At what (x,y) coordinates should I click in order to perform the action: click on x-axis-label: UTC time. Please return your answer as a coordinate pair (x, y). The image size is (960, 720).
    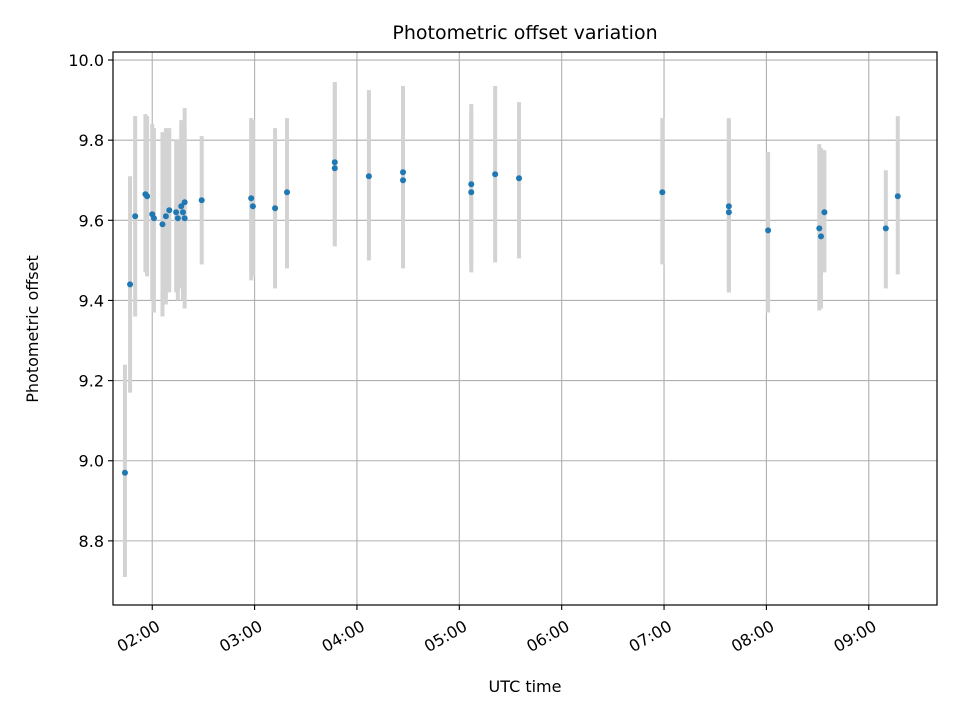
    Looking at the image, I should click on (525, 686).